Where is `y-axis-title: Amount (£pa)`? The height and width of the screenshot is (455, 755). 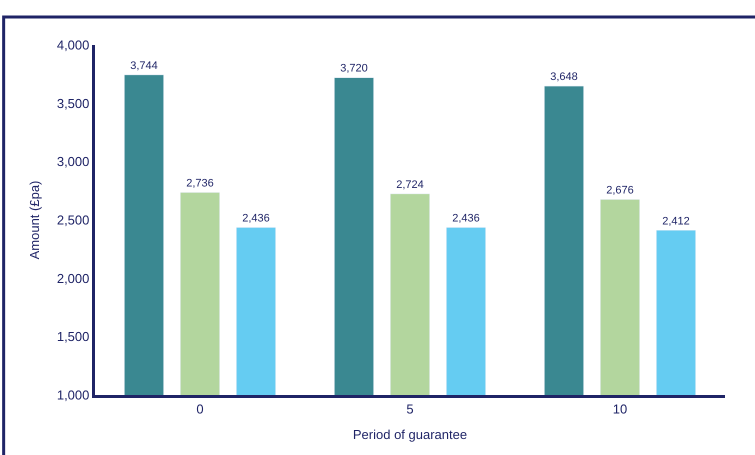
y-axis-title: Amount (£pa) is located at coordinates (34, 220).